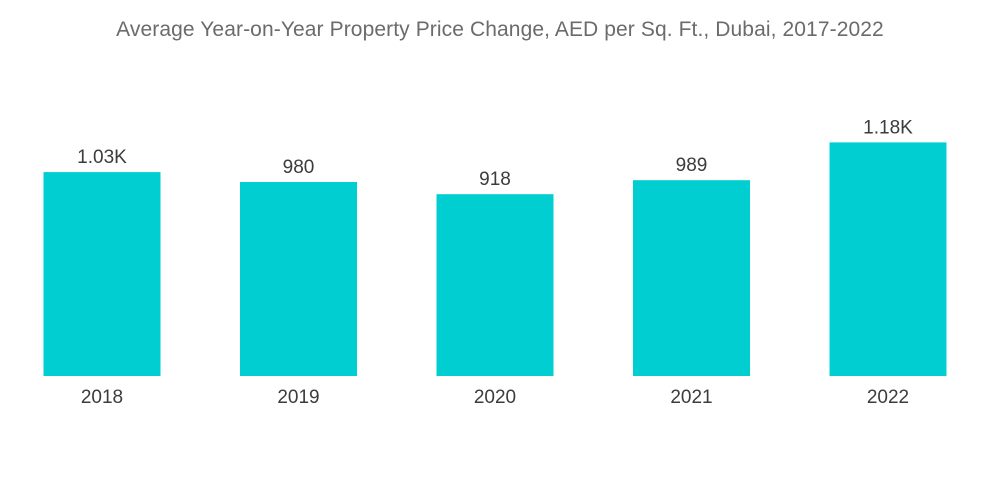 Image resolution: width=1000 pixels, height=504 pixels. I want to click on bar-2021, so click(691, 278).